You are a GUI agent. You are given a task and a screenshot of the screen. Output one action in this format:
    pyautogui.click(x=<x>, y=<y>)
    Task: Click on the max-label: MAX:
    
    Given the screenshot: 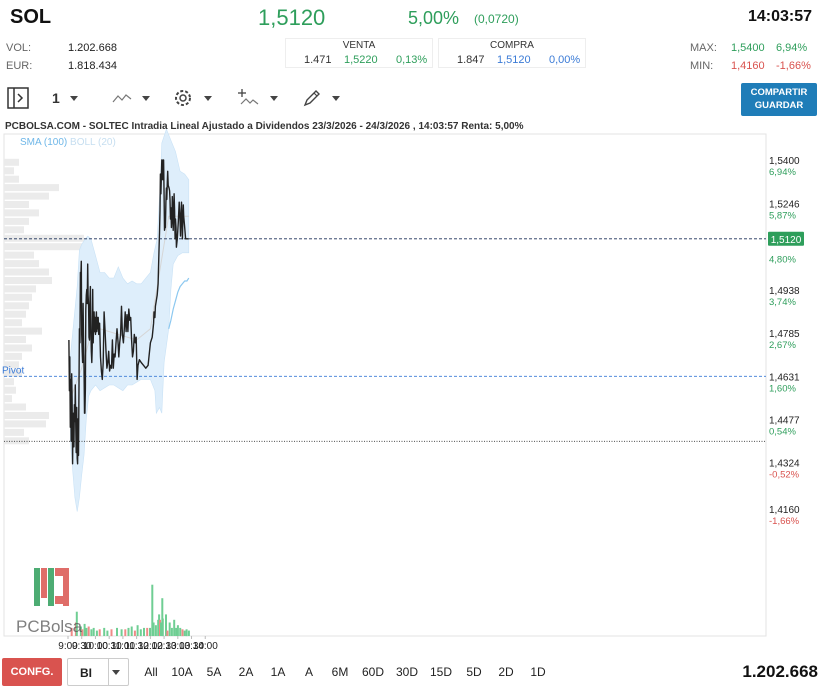 What is the action you would take?
    pyautogui.click(x=703, y=48)
    